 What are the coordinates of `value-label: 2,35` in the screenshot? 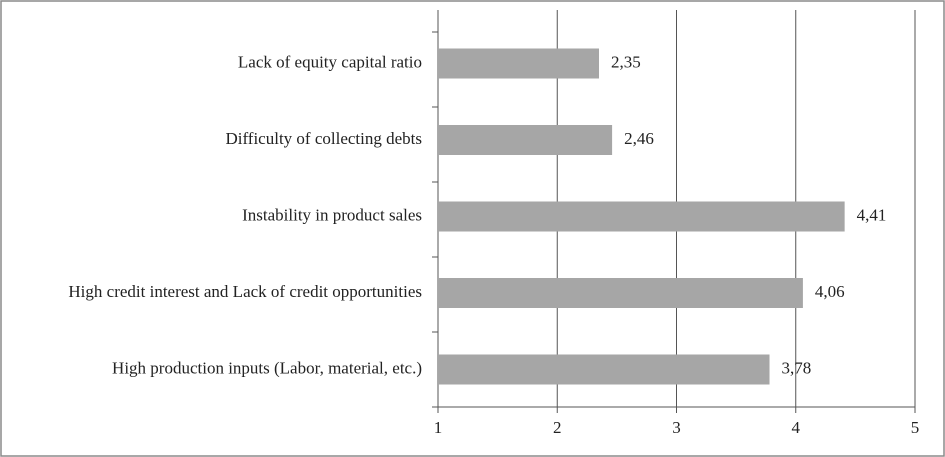 It's located at (626, 61).